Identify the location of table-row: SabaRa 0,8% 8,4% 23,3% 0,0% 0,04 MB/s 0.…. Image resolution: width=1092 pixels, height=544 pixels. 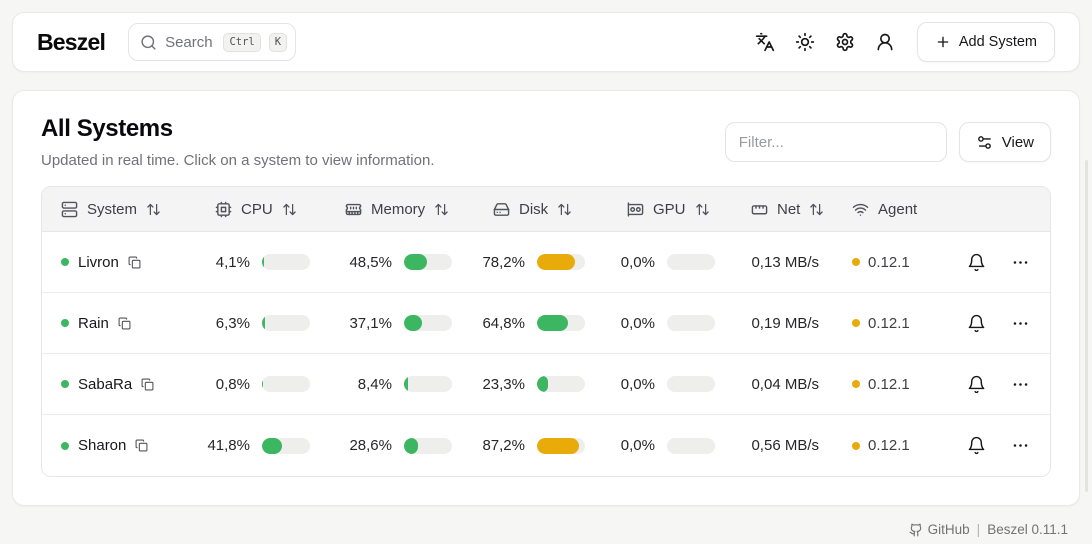
(546, 384).